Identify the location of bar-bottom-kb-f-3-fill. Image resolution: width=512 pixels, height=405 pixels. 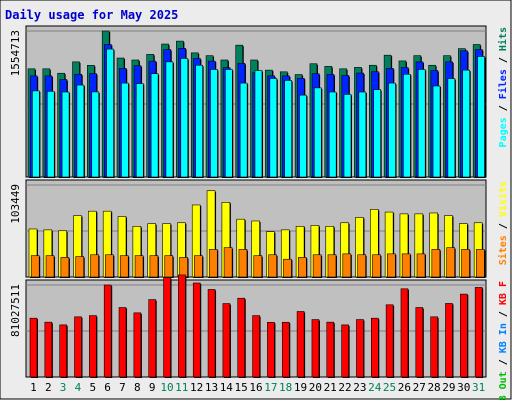
(63, 351).